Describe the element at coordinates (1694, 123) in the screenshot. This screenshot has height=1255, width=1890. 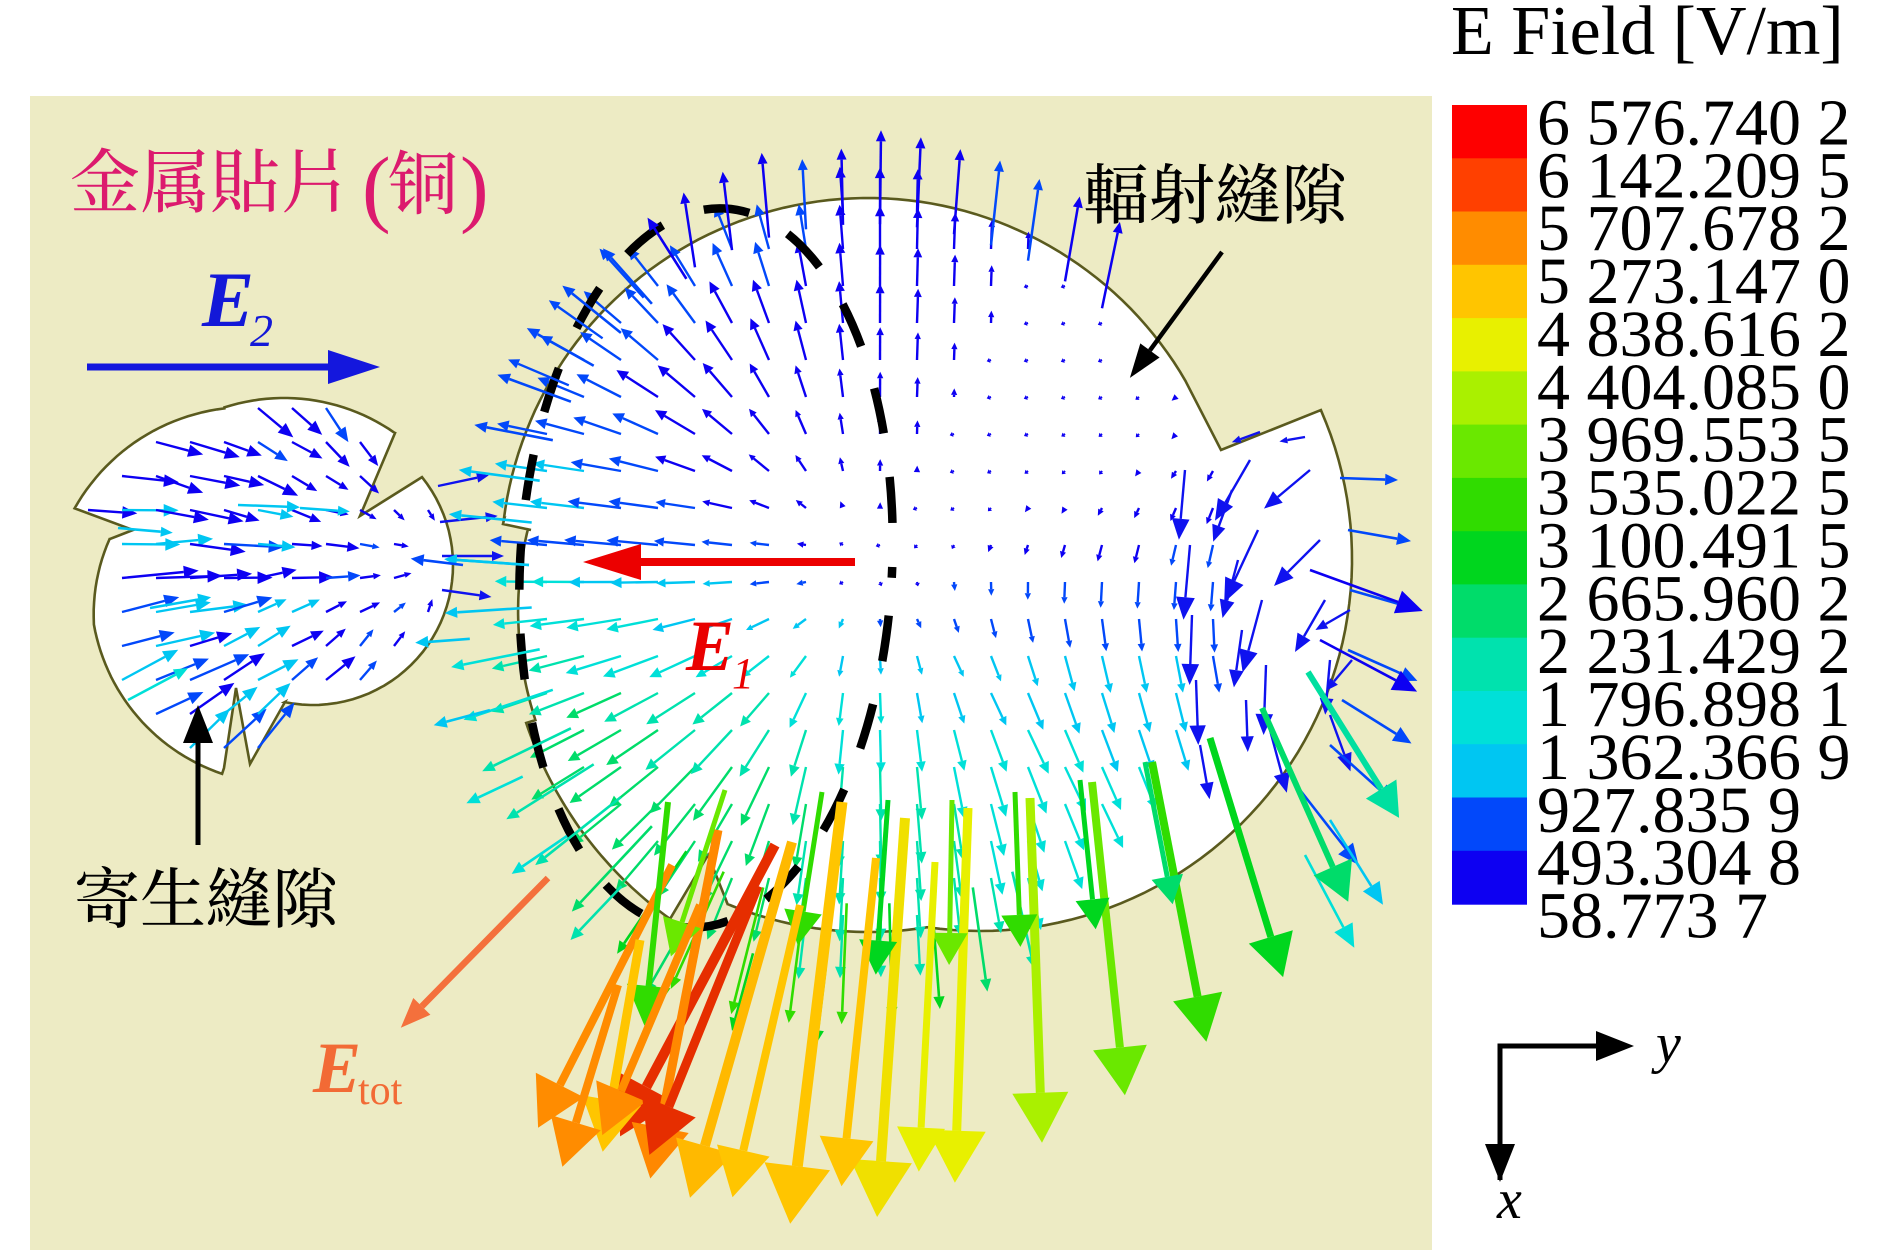
I see `svg-text: 6 576.740 2` at that location.